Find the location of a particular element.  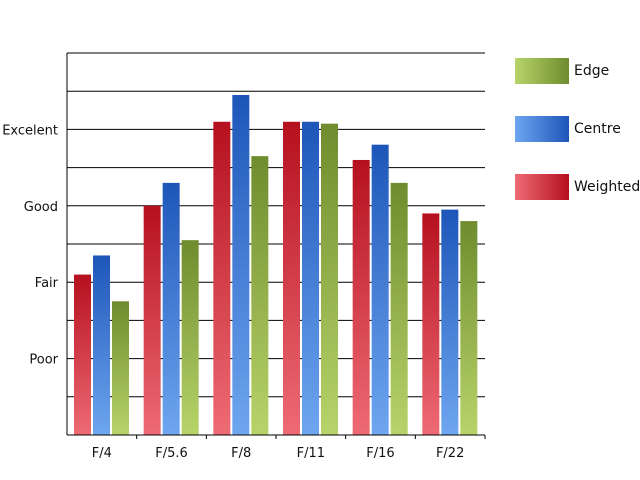

bar-centre-f22 is located at coordinates (450, 322).